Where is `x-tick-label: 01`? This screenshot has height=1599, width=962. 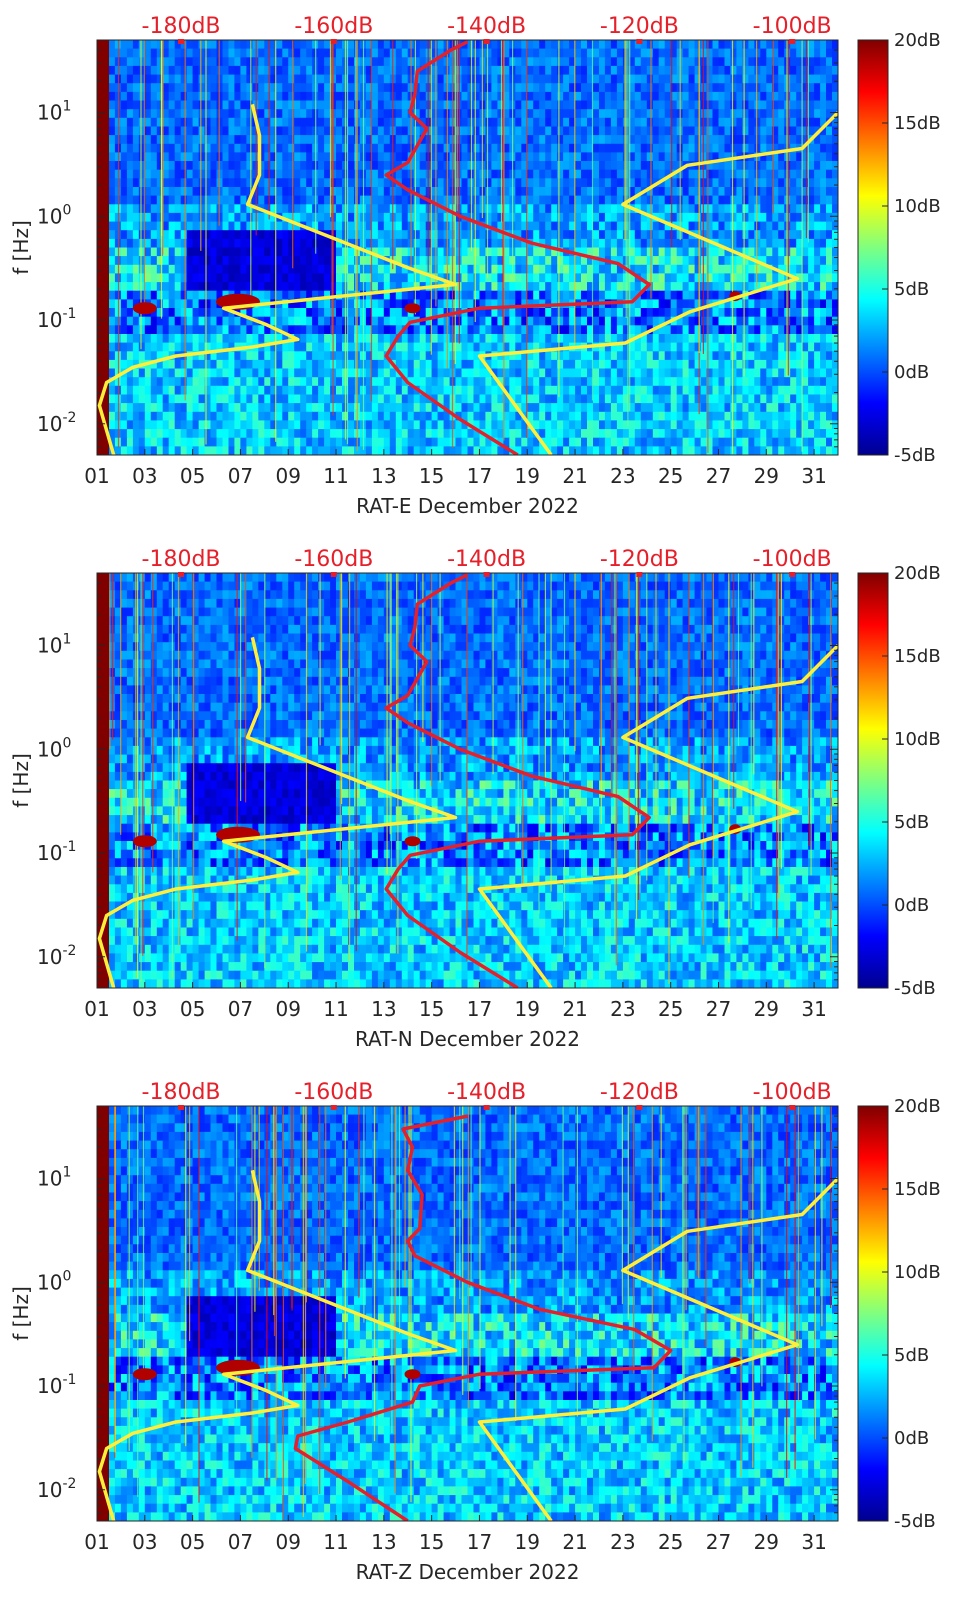
x-tick-label: 01 is located at coordinates (96, 1009).